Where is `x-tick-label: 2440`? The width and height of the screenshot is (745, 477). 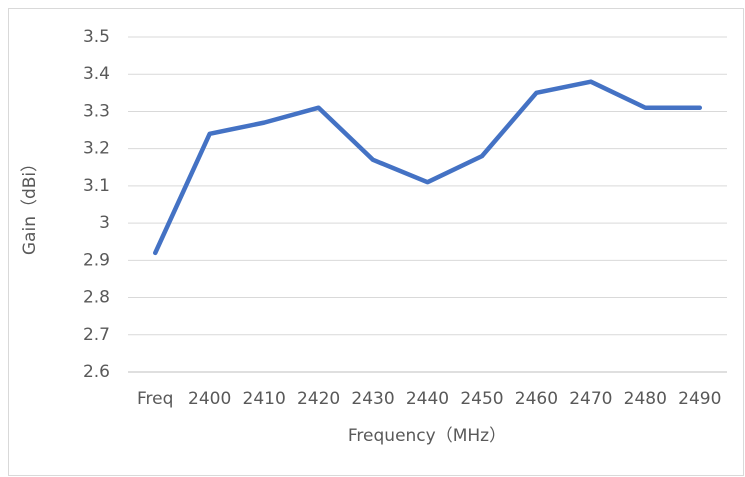
x-tick-label: 2440 is located at coordinates (427, 399).